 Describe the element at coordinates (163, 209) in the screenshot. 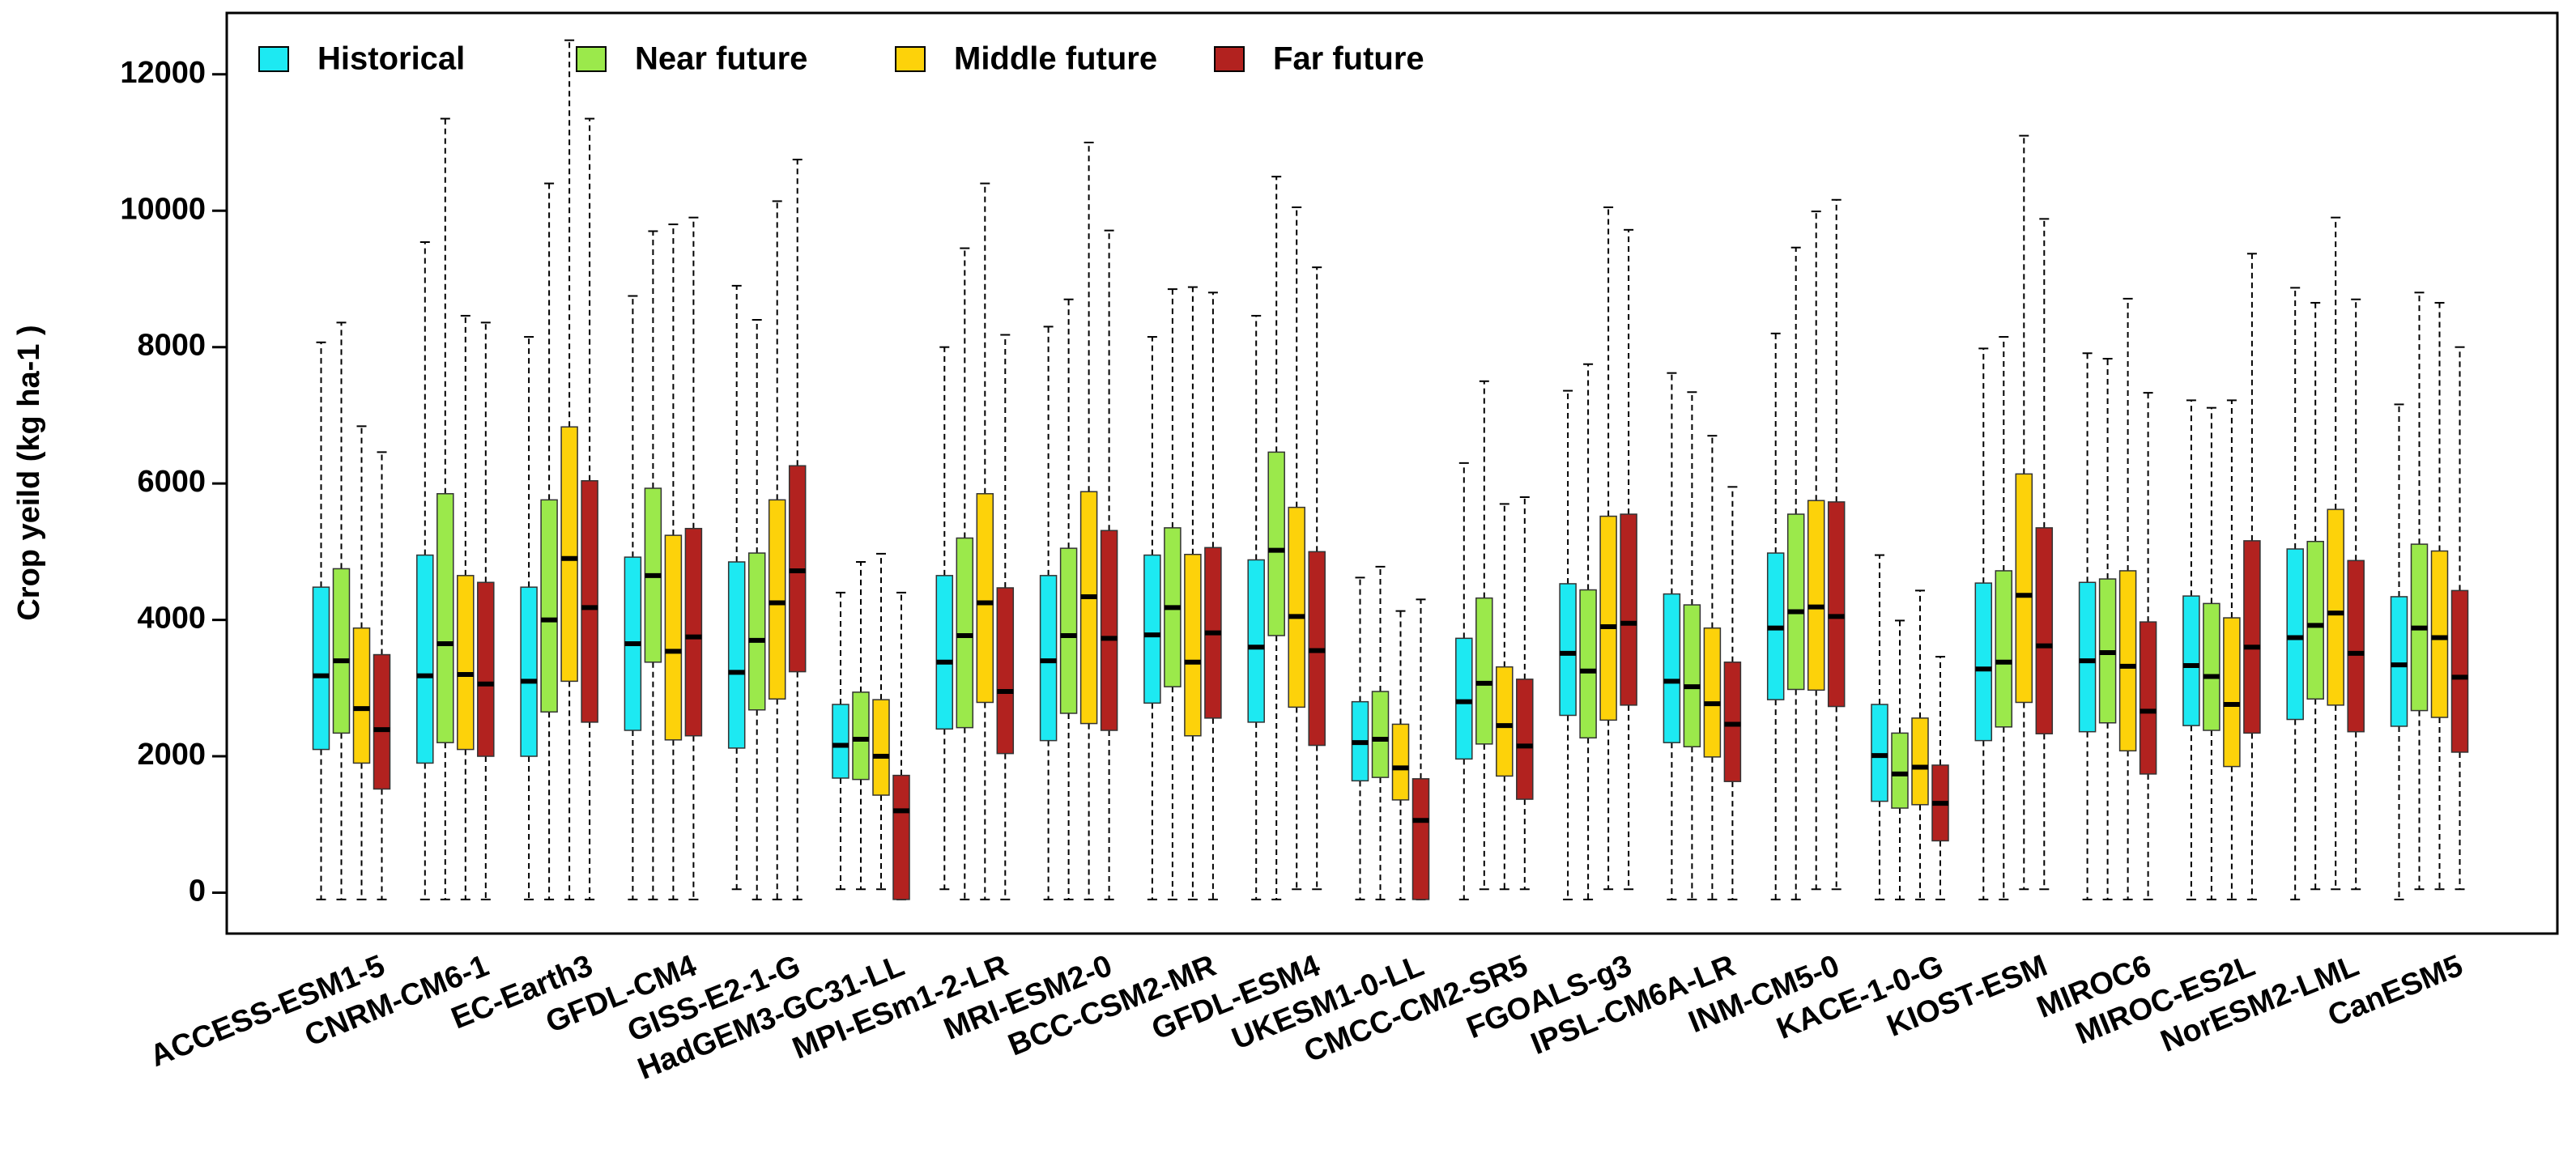

I see `y-tick-label: 10000` at that location.